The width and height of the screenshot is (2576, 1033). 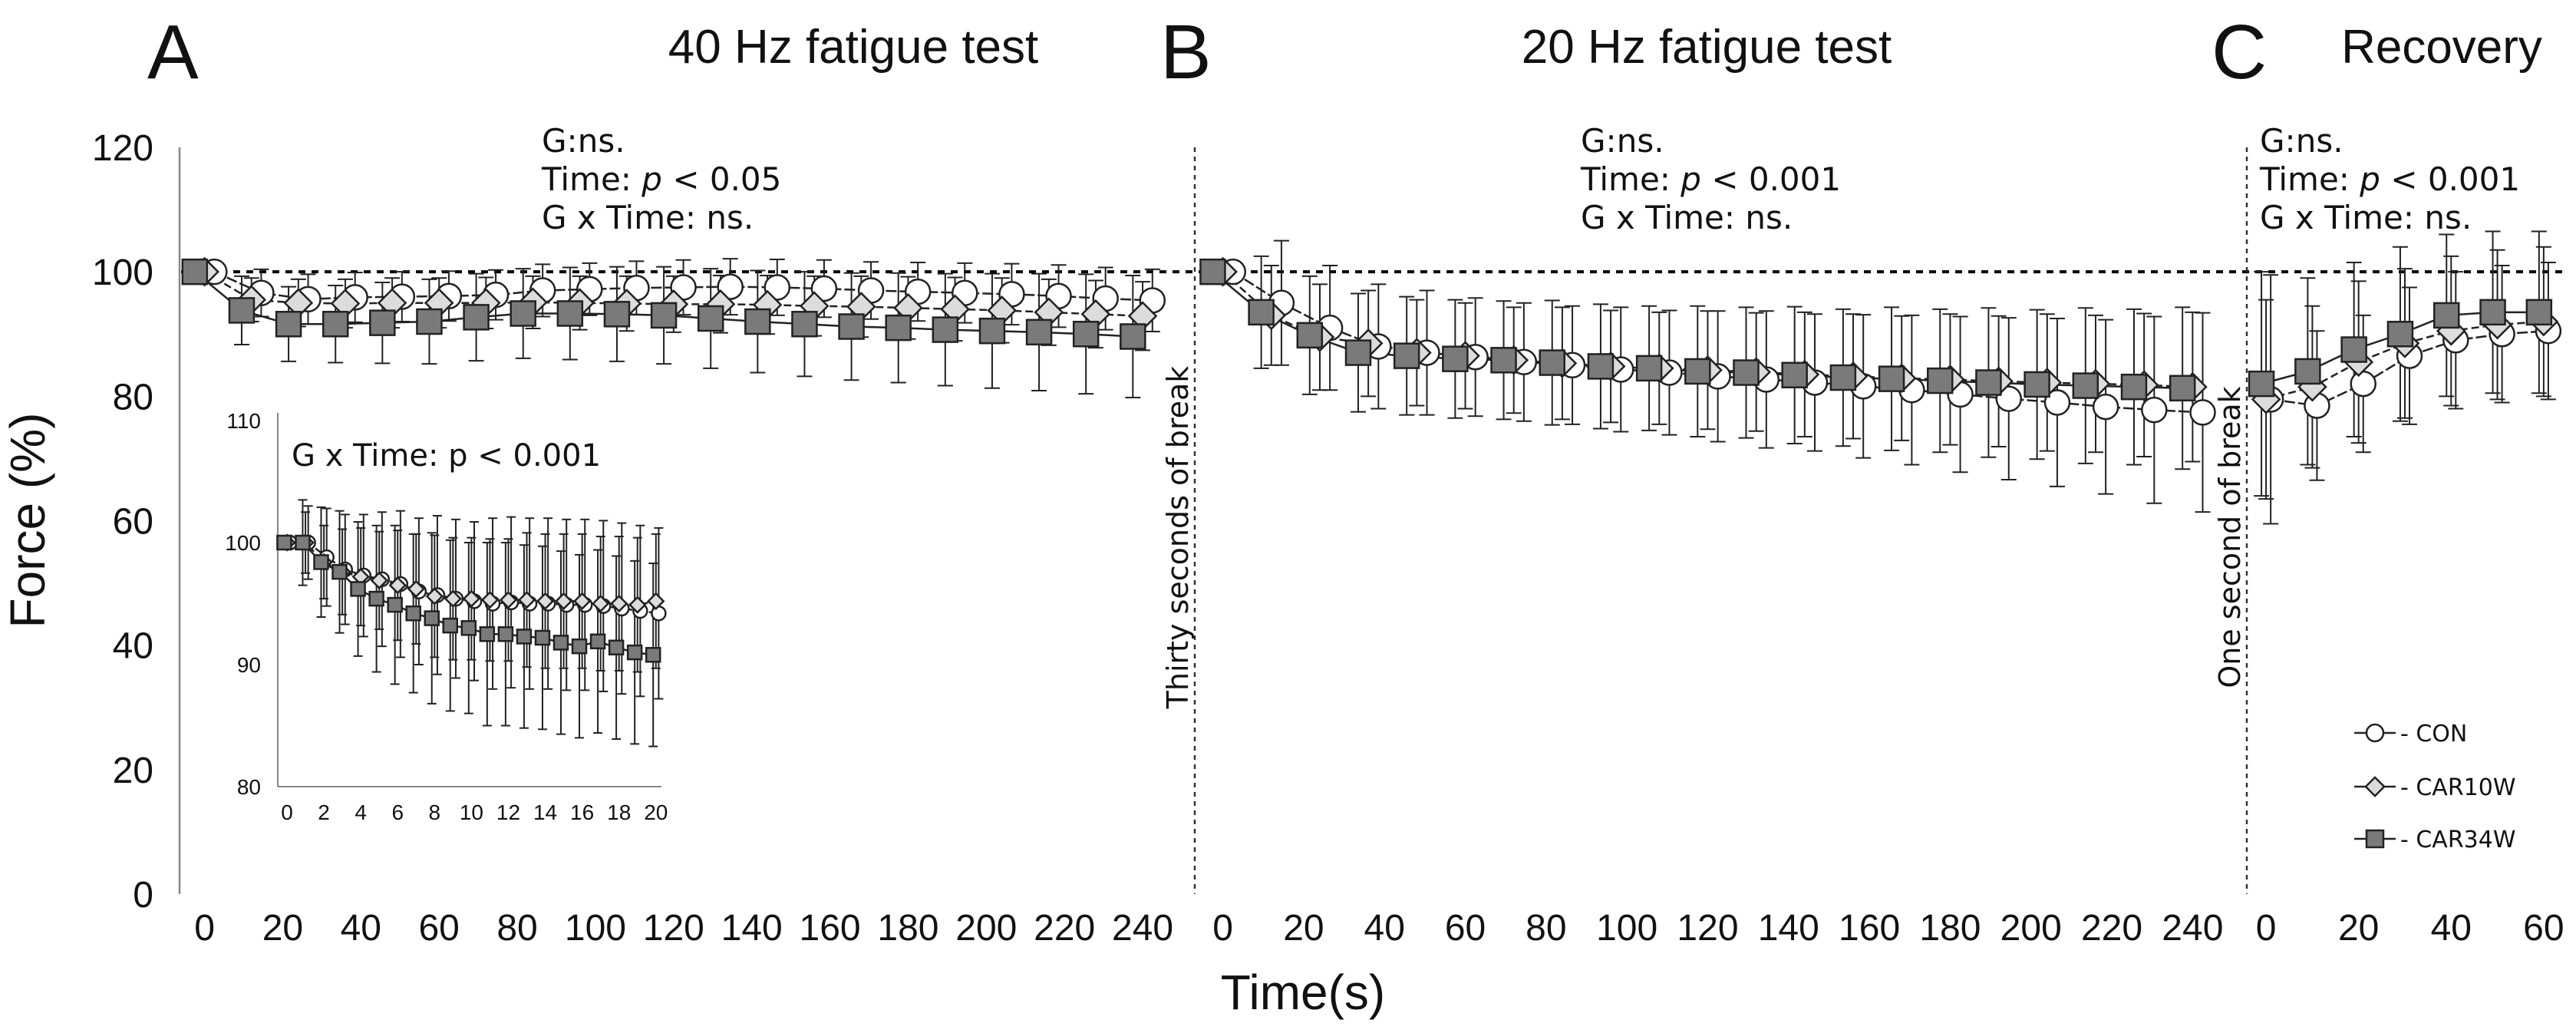 I want to click on inset-x-tick-label: 10, so click(x=471, y=812).